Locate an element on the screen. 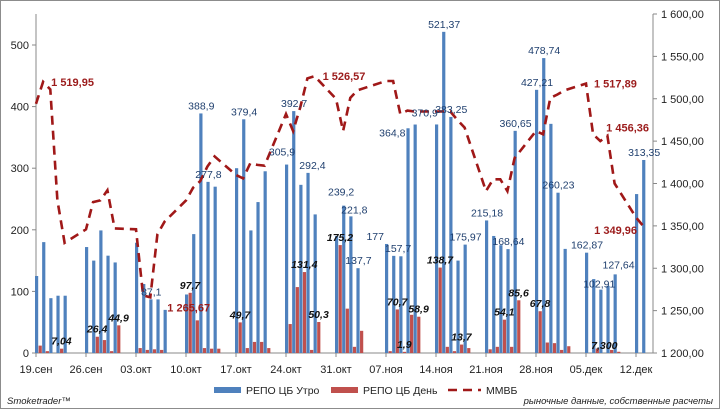 This screenshot has width=720, height=409. utro-data-label: 277,8 is located at coordinates (208, 175).